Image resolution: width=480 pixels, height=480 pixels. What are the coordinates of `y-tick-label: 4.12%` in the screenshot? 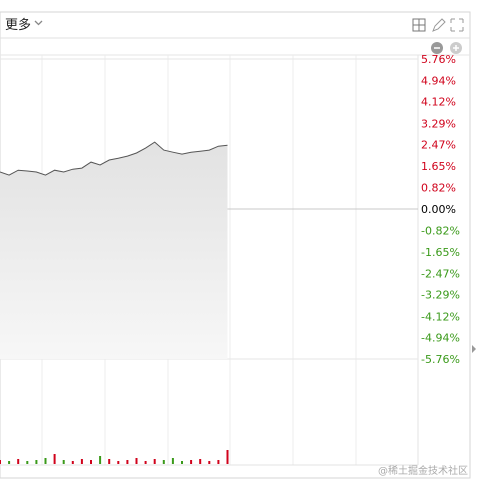 It's located at (438, 102).